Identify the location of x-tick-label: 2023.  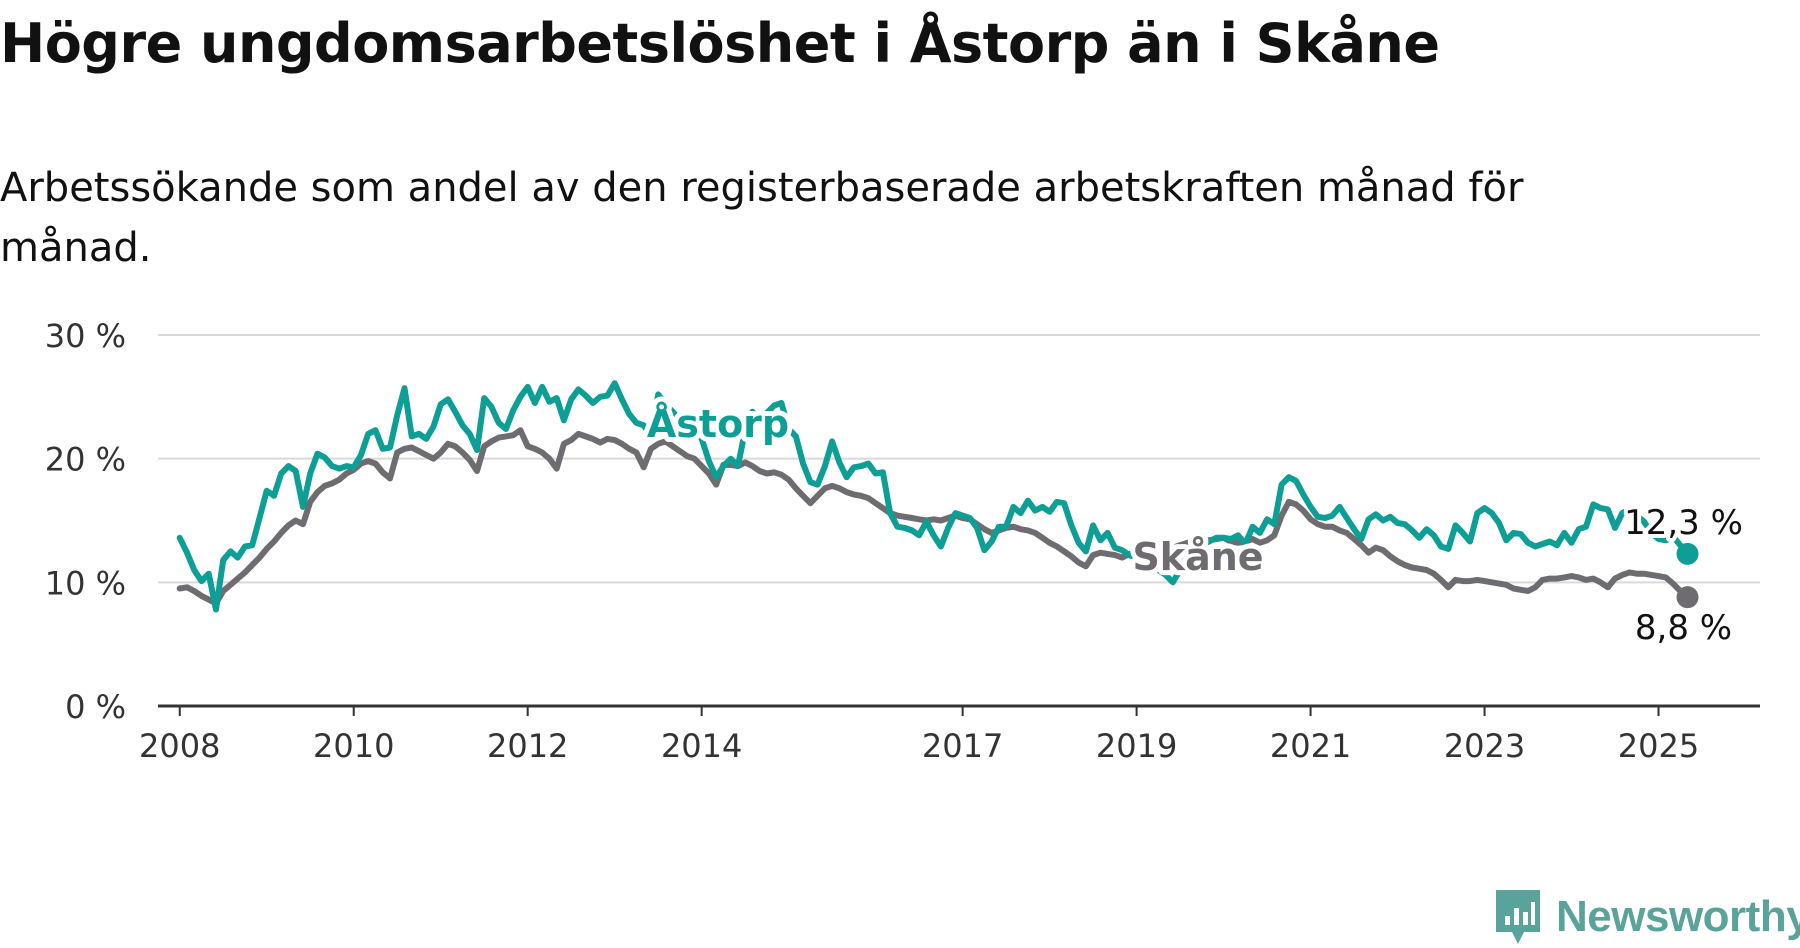
(1484, 746).